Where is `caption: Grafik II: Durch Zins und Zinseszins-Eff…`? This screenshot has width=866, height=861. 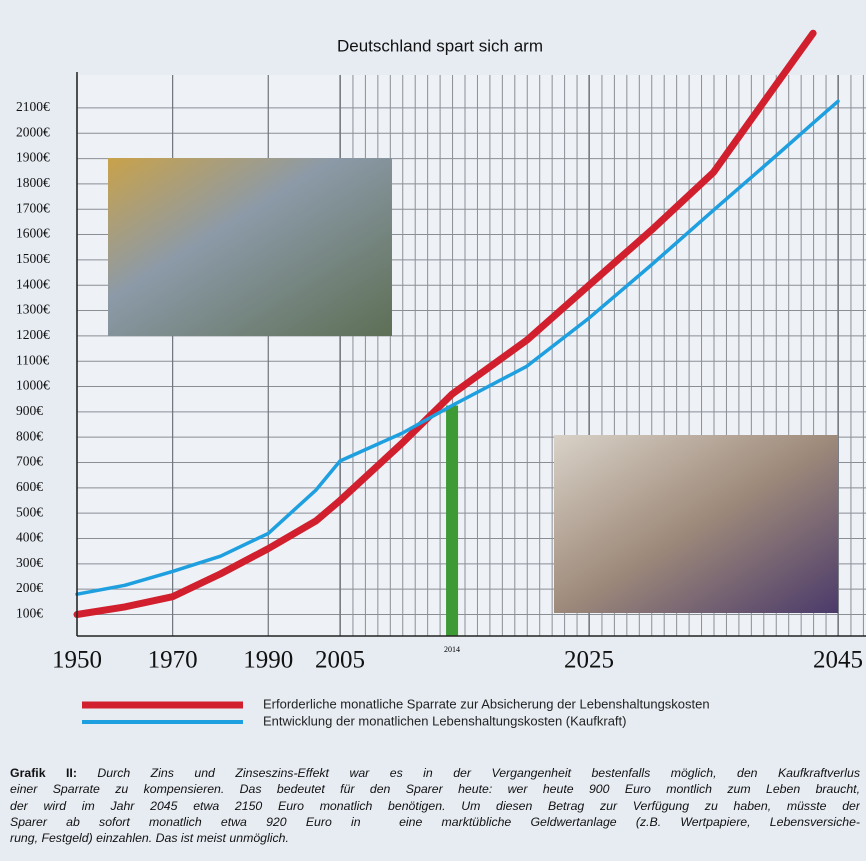 caption: Grafik II: Durch Zins und Zinseszins-Eff… is located at coordinates (435, 806).